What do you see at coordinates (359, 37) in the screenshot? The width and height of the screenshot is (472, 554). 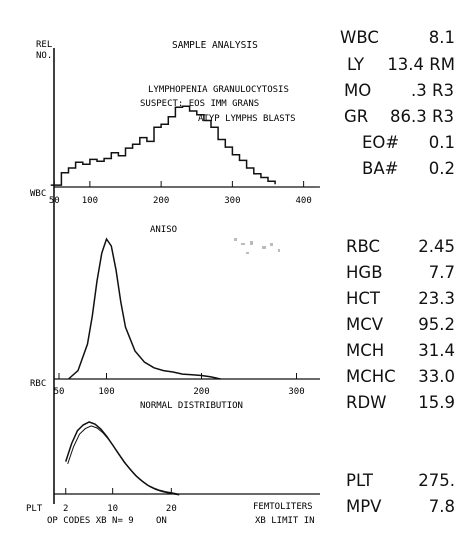 I see `result-label: WBC` at bounding box center [359, 37].